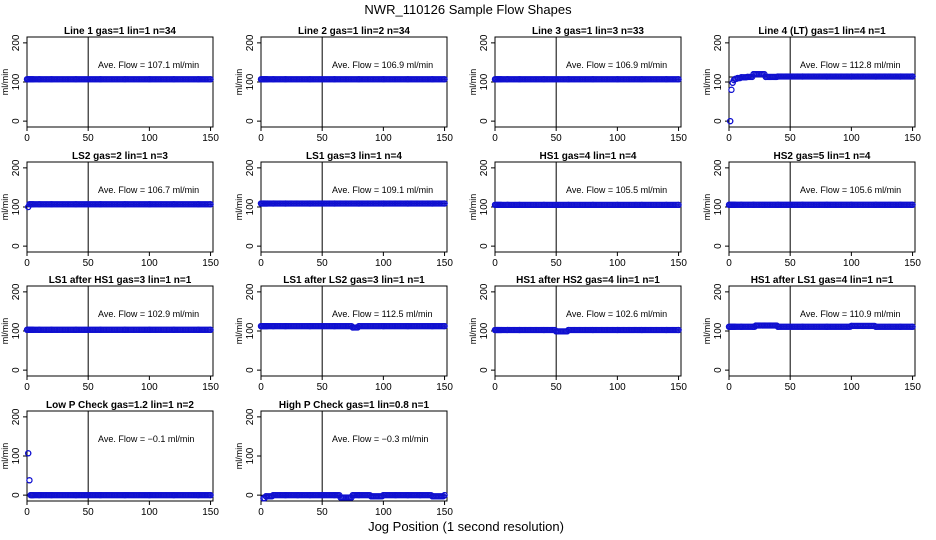 The width and height of the screenshot is (936, 540). Describe the element at coordinates (850, 190) in the screenshot. I see `average-flow-annotation: Ave. Flow = 105.6 ml/min` at that location.